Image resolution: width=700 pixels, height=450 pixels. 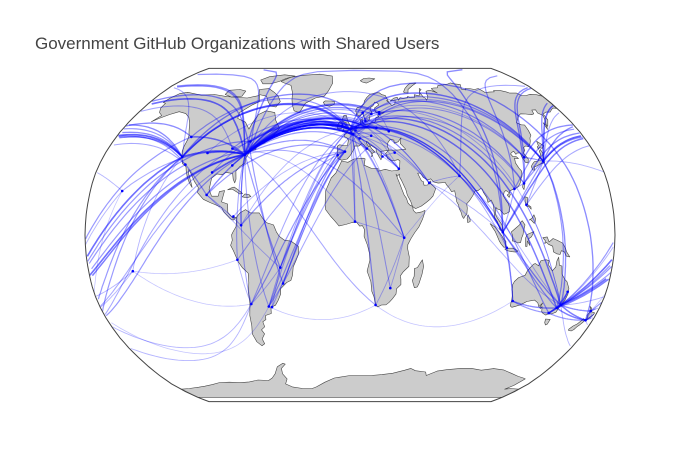 What do you see at coordinates (567, 316) in the screenshot?
I see `edge-melbourne-wellington` at bounding box center [567, 316].